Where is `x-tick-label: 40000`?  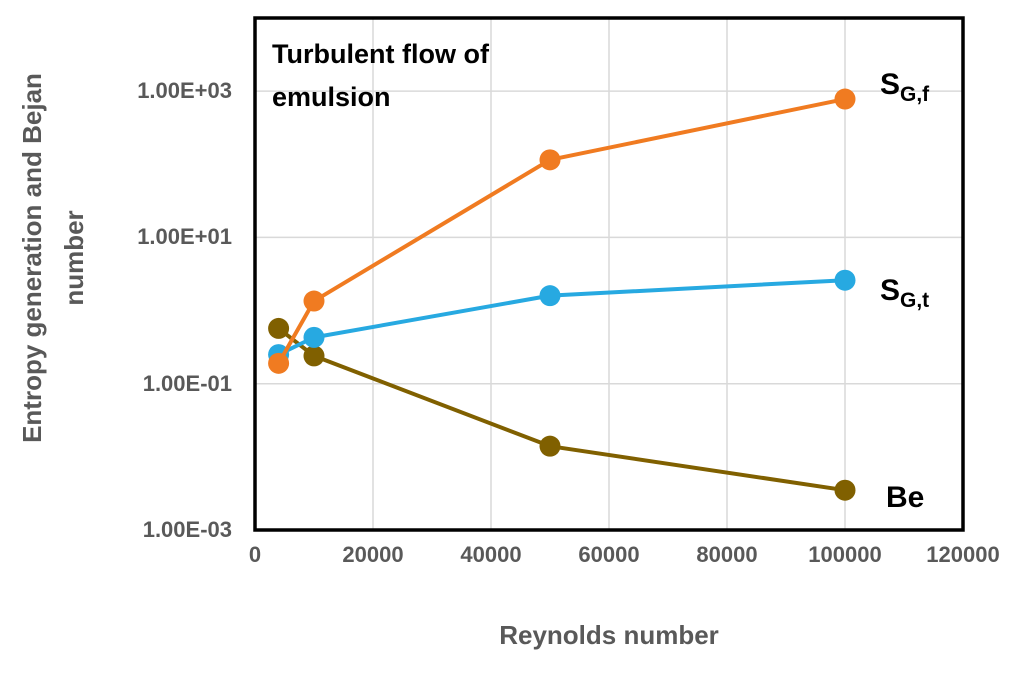
x-tick-label: 40000 is located at coordinates (491, 554).